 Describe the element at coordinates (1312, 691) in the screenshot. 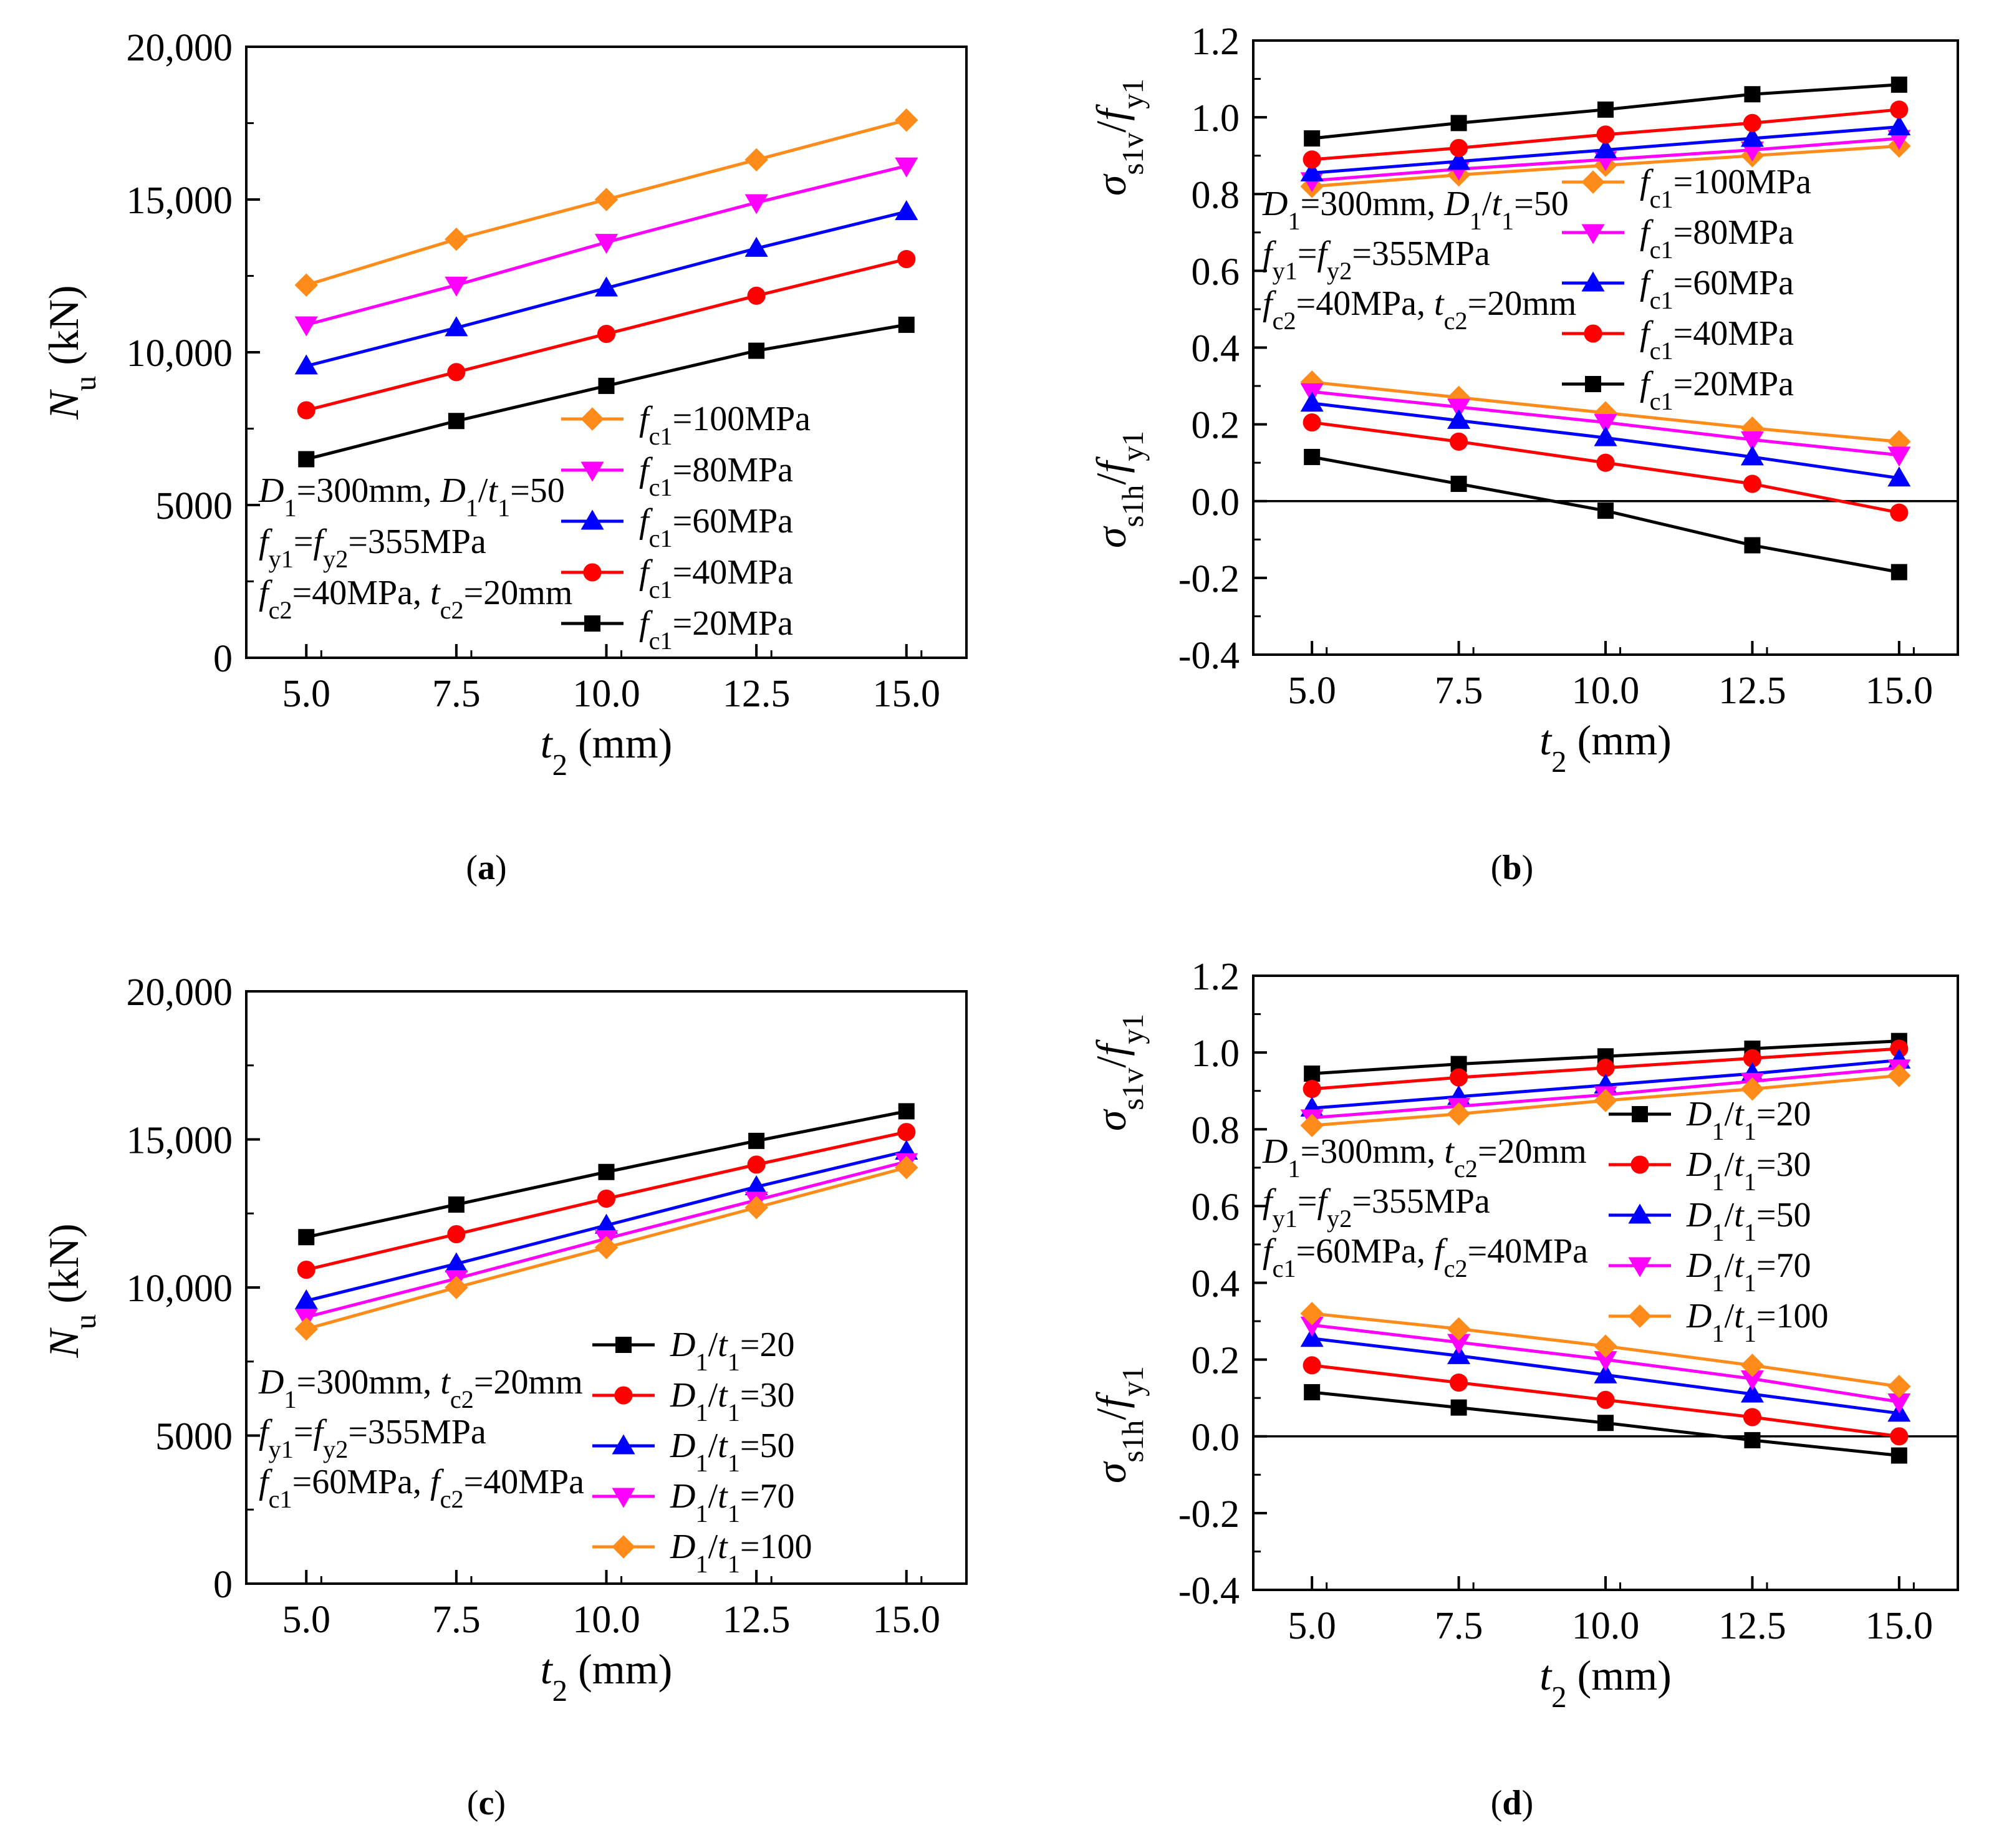

I see `x-tick-label: 5.0` at that location.